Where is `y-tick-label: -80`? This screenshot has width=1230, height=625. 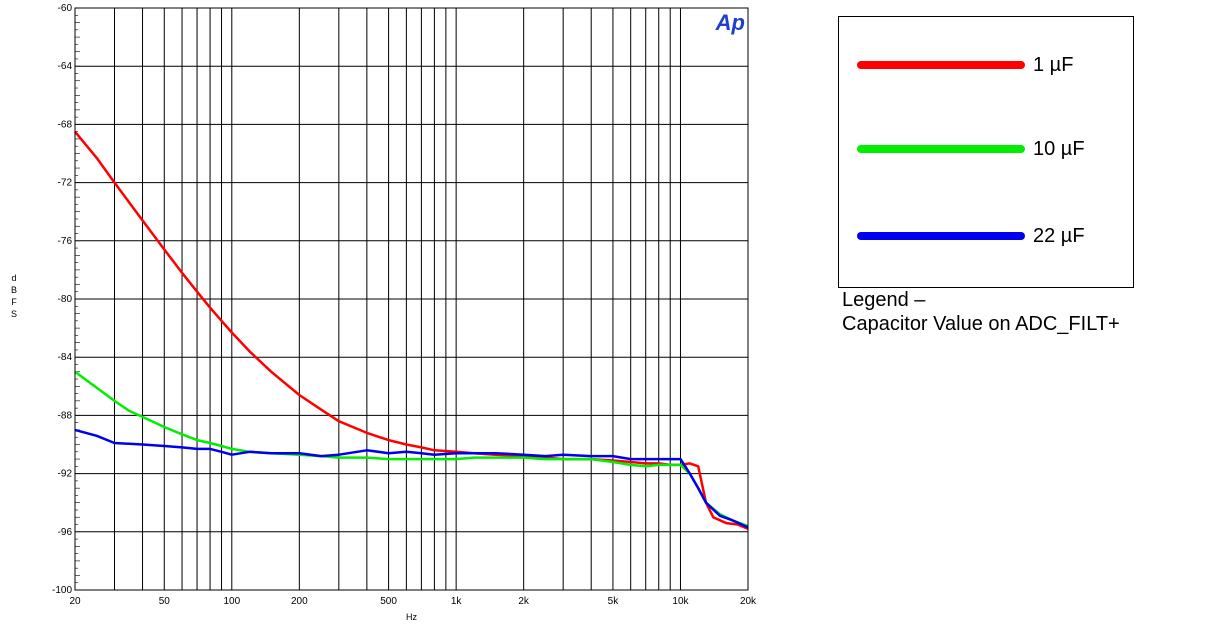
y-tick-label: -80 is located at coordinates (65, 299).